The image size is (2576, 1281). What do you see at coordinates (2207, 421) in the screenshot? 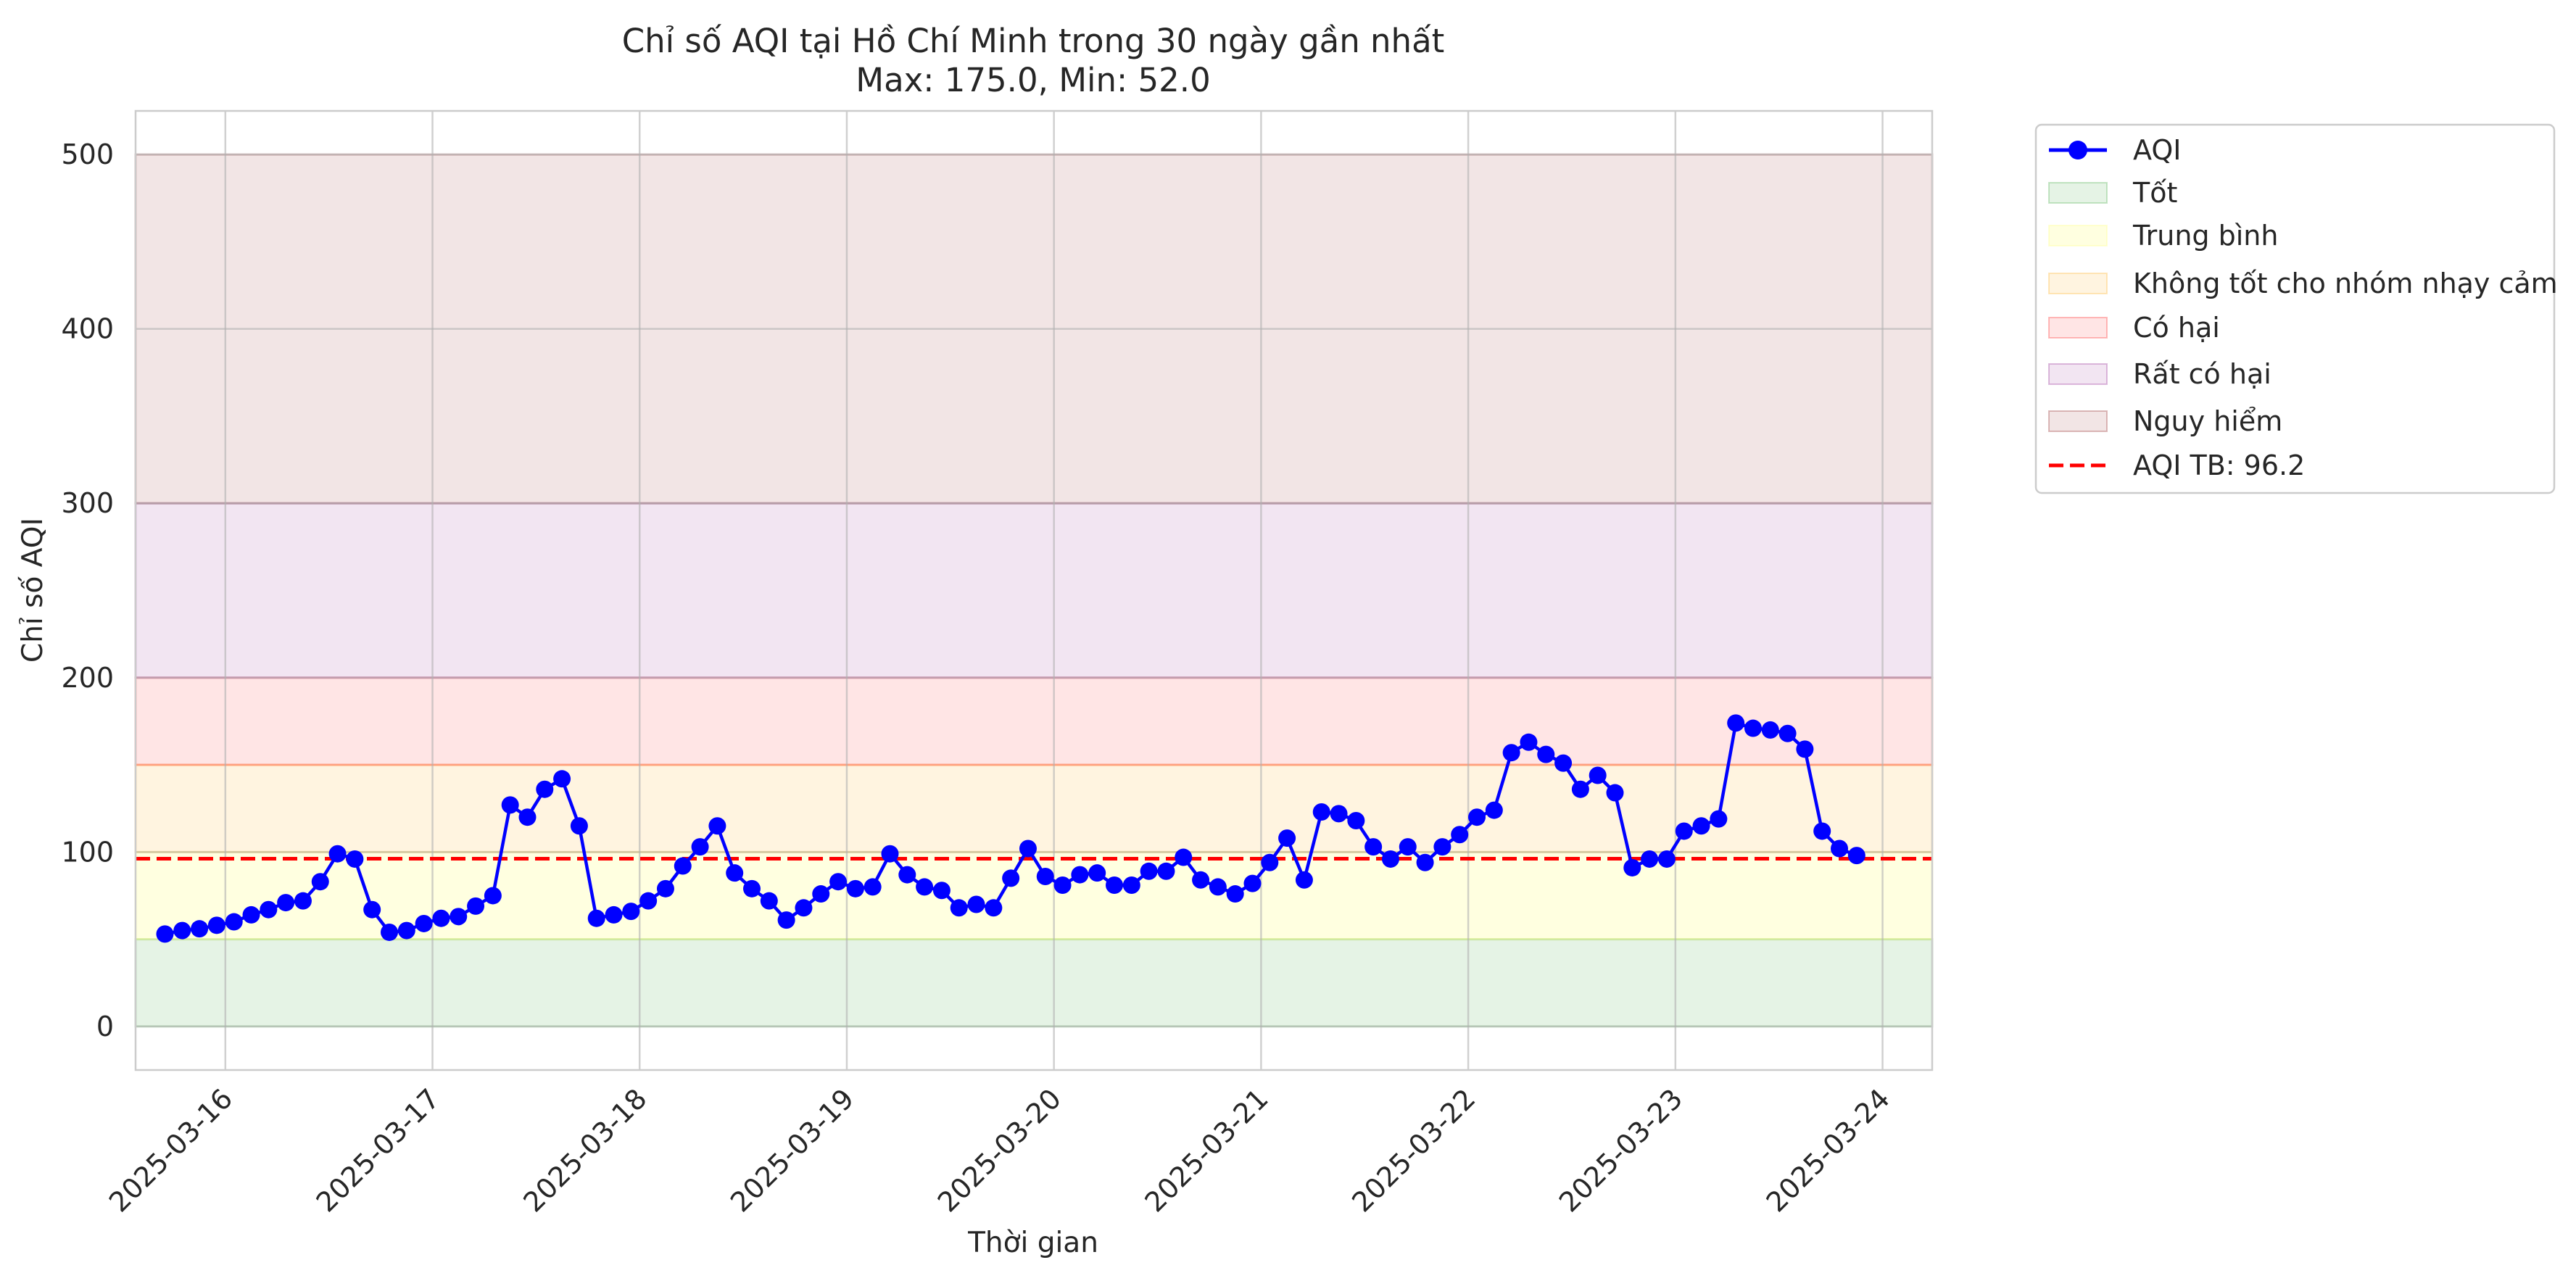
I see `legend-label-6: Nguy hiểm` at bounding box center [2207, 421].